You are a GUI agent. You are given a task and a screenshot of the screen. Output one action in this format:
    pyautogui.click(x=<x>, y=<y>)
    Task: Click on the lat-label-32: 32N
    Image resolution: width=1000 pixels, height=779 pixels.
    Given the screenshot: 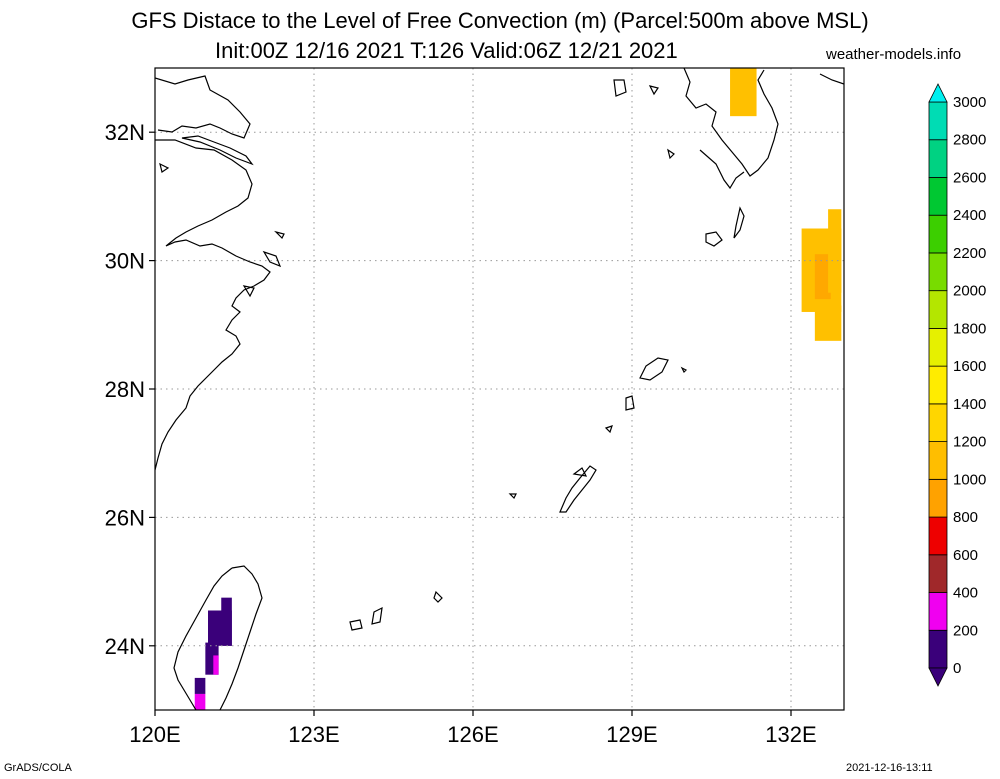 What is the action you would take?
    pyautogui.click(x=125, y=132)
    